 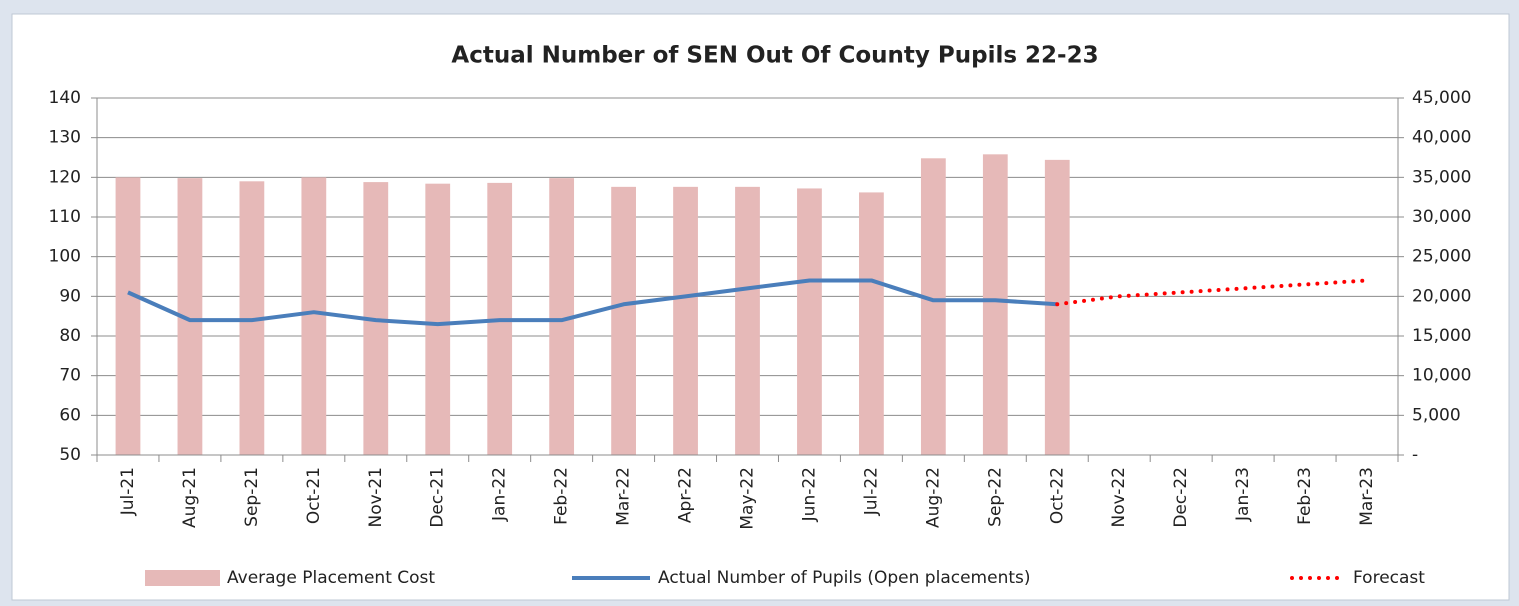 I want to click on y2-tick-label: 30,000, so click(x=1441, y=217).